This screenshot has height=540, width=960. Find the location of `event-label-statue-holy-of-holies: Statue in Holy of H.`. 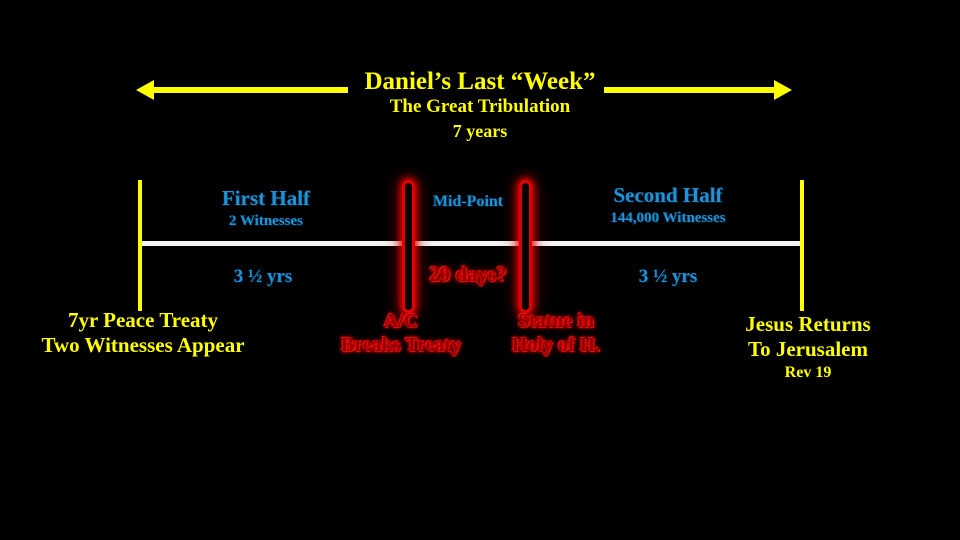

event-label-statue-holy-of-holies: Statue in Holy of H. is located at coordinates (556, 333).